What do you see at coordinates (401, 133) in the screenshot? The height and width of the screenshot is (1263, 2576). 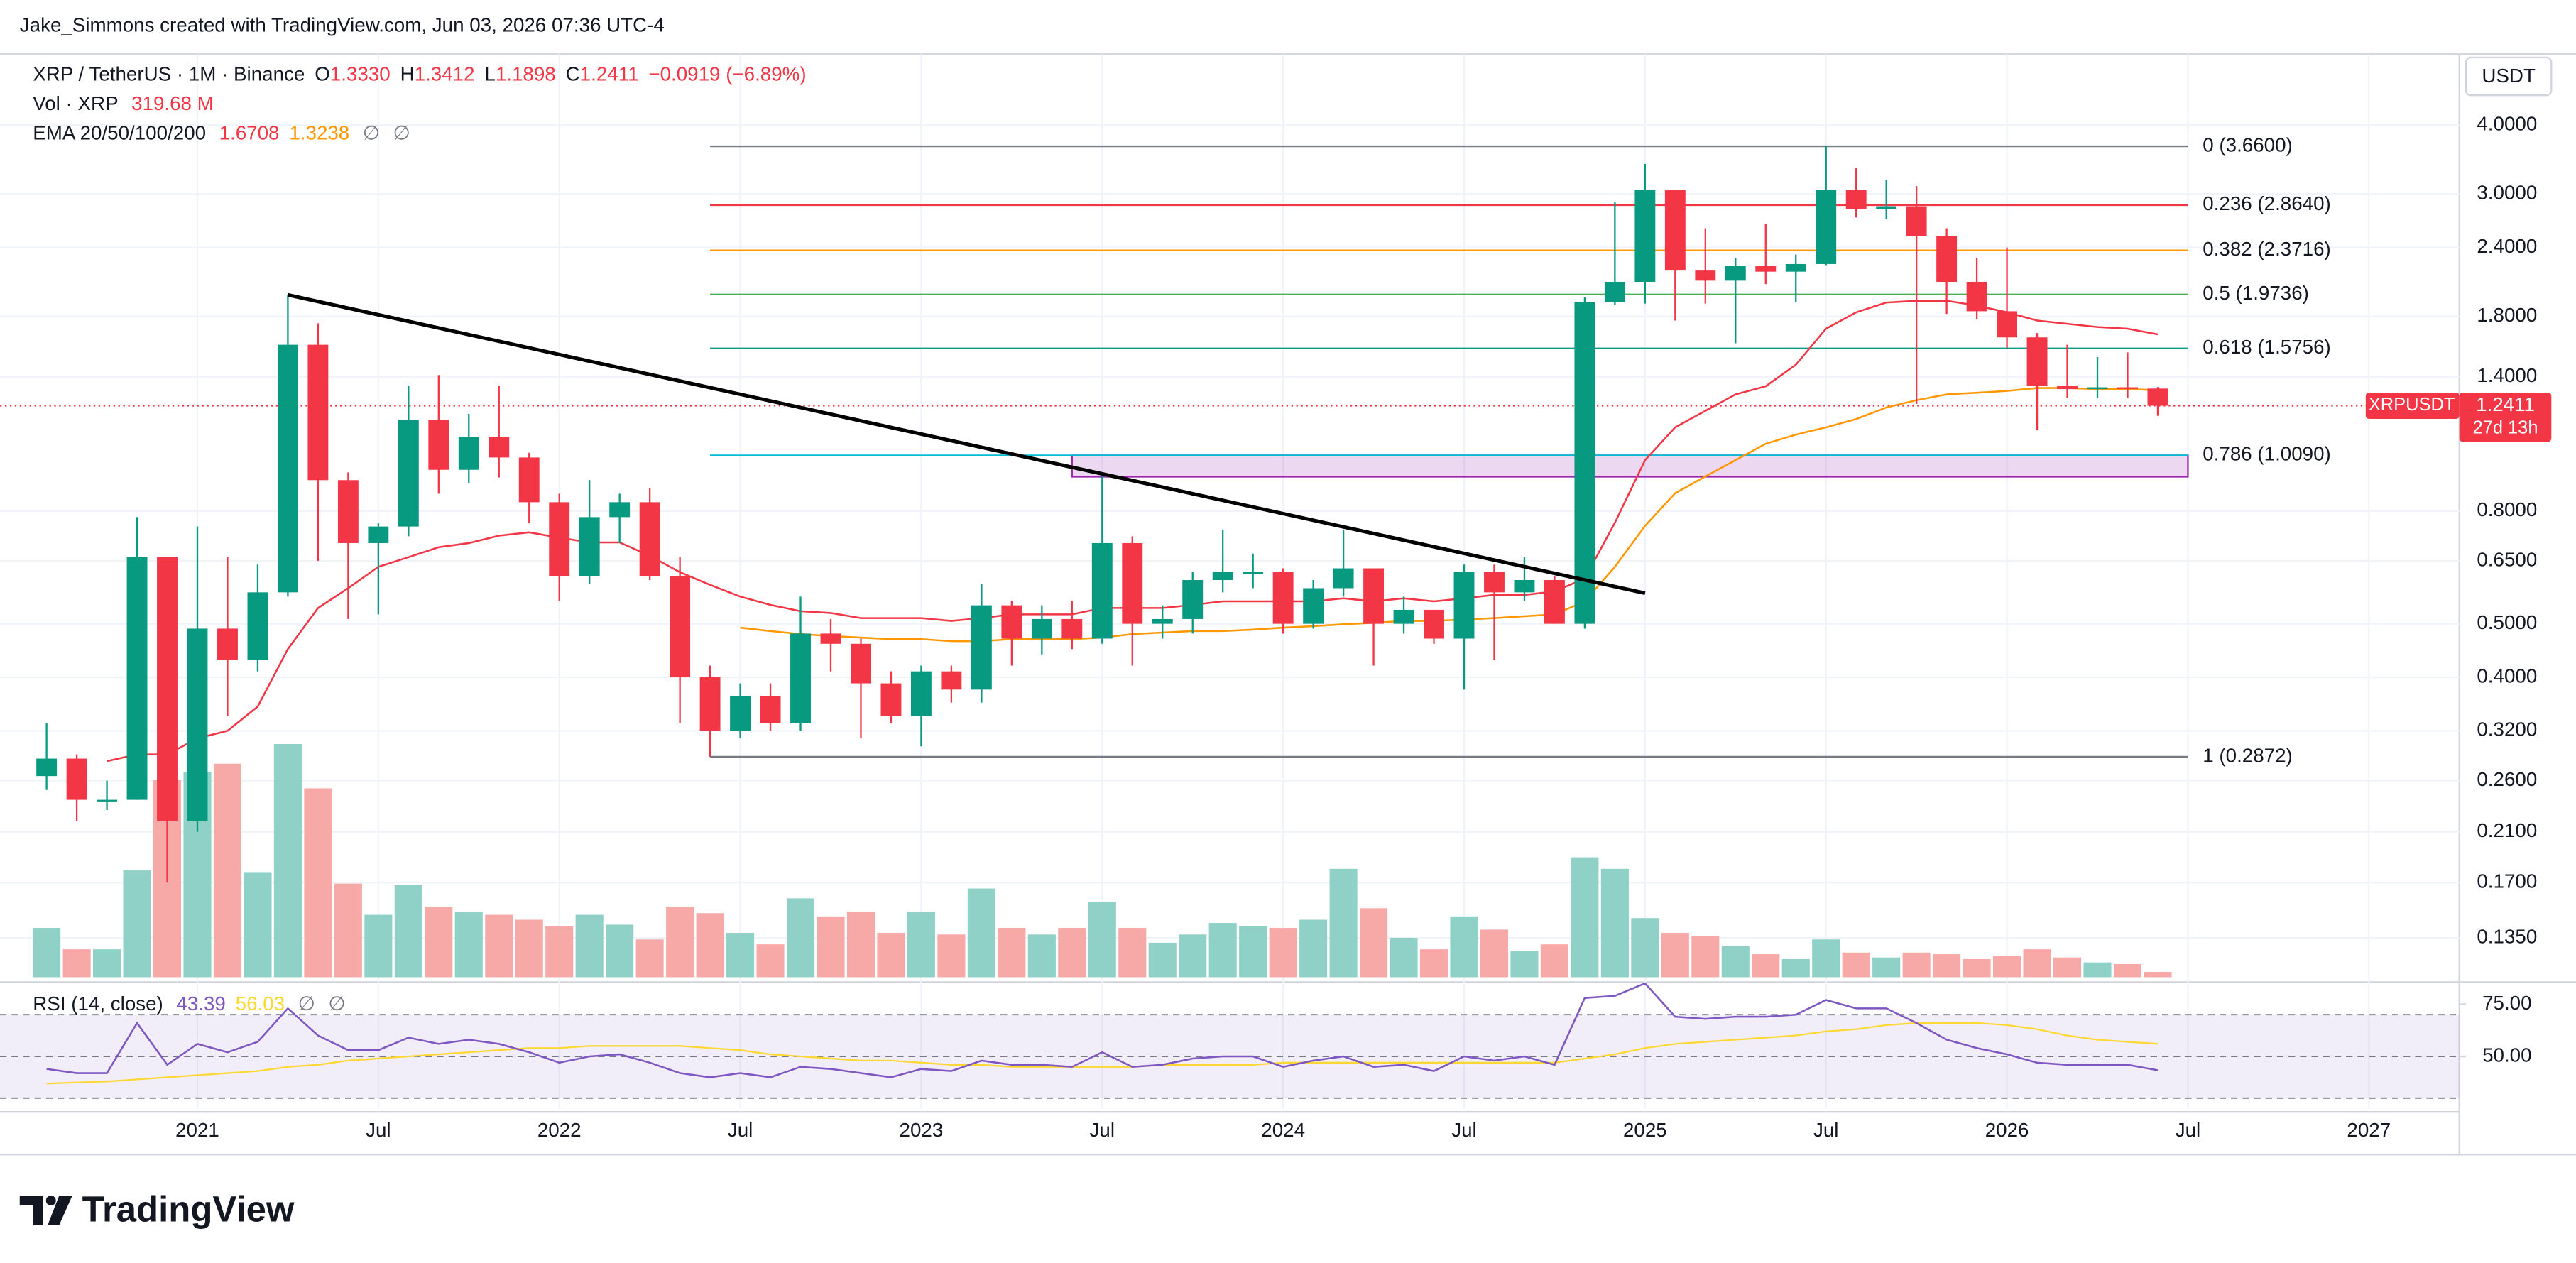 I see `ema-empty: ∅` at bounding box center [401, 133].